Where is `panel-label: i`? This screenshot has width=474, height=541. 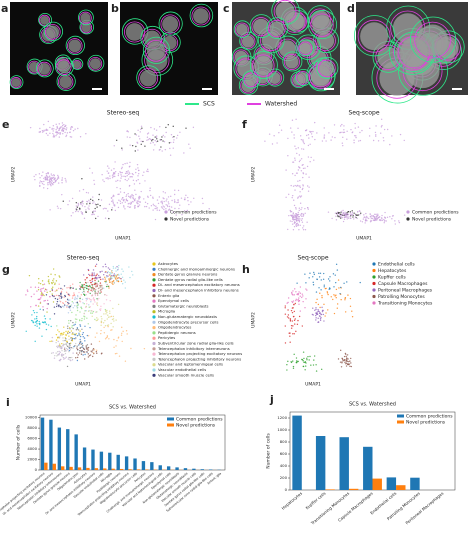 panel-label: i is located at coordinates (8, 402).